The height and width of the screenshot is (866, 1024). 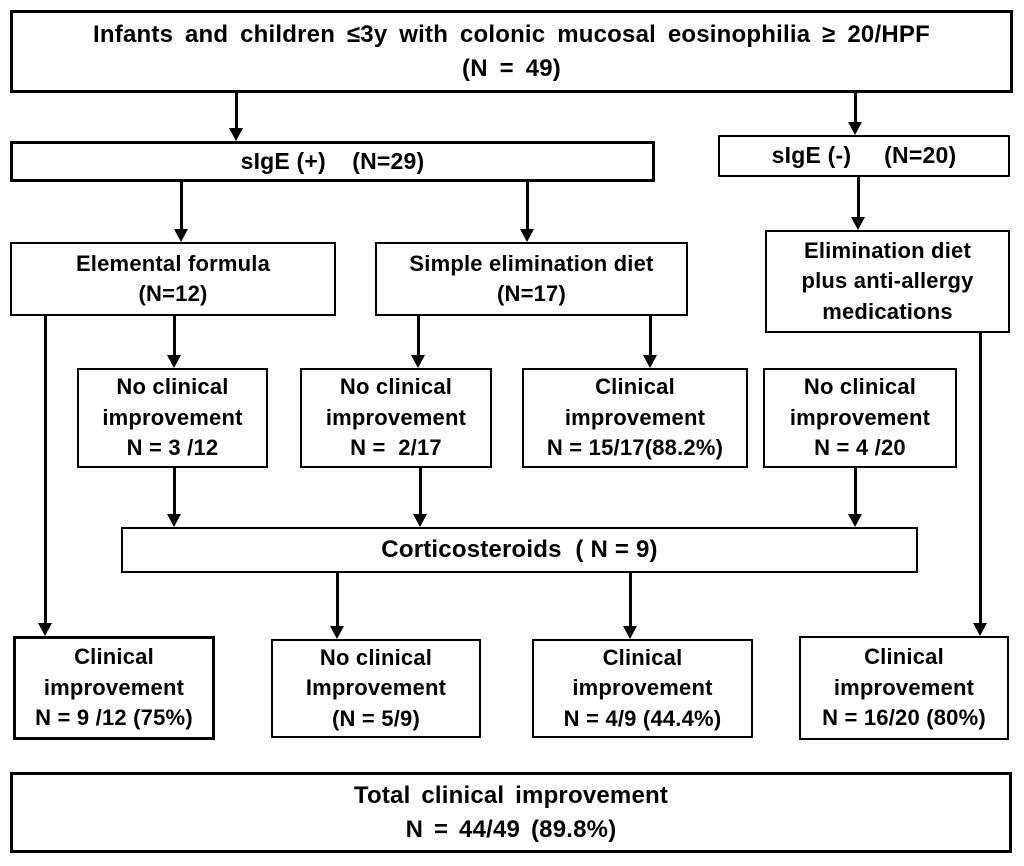 What do you see at coordinates (904, 688) in the screenshot?
I see `node-improvement-16-20: Clinical improvement N = 16/20 (80%)` at bounding box center [904, 688].